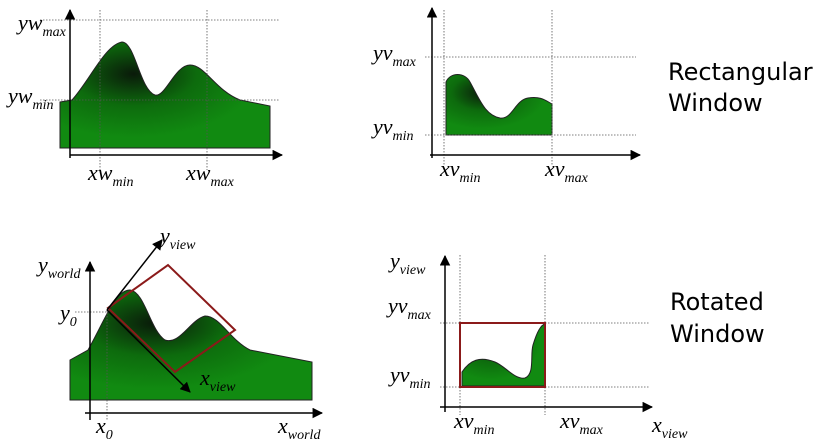 Image resolution: width=832 pixels, height=443 pixels. I want to click on world-window-rect: ywmax ywmin xwmin xwmax, so click(145, 99).